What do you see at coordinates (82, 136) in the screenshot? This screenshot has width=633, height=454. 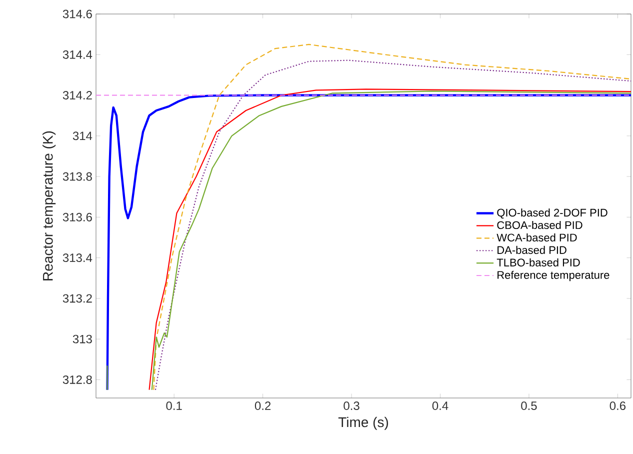 I see `y-tick-label: 314` at bounding box center [82, 136].